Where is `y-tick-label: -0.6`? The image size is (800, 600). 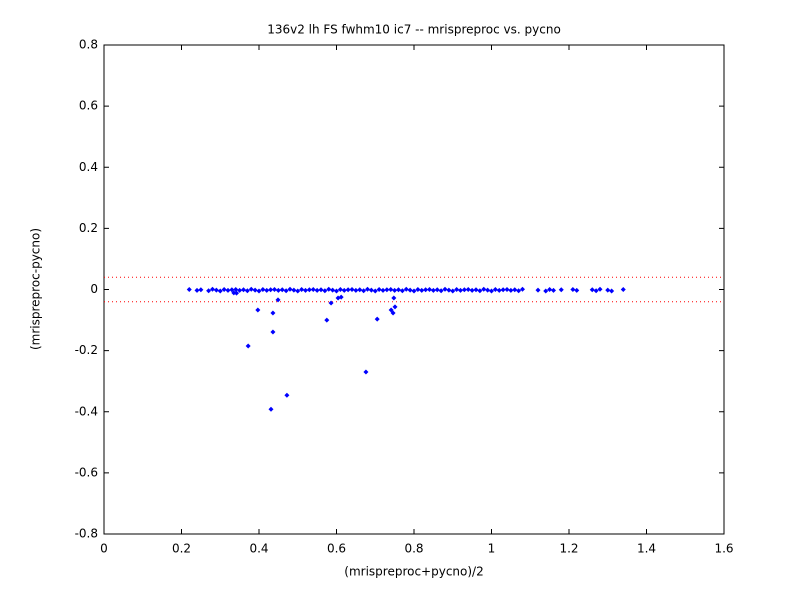
y-tick-label: -0.6 is located at coordinates (86, 472).